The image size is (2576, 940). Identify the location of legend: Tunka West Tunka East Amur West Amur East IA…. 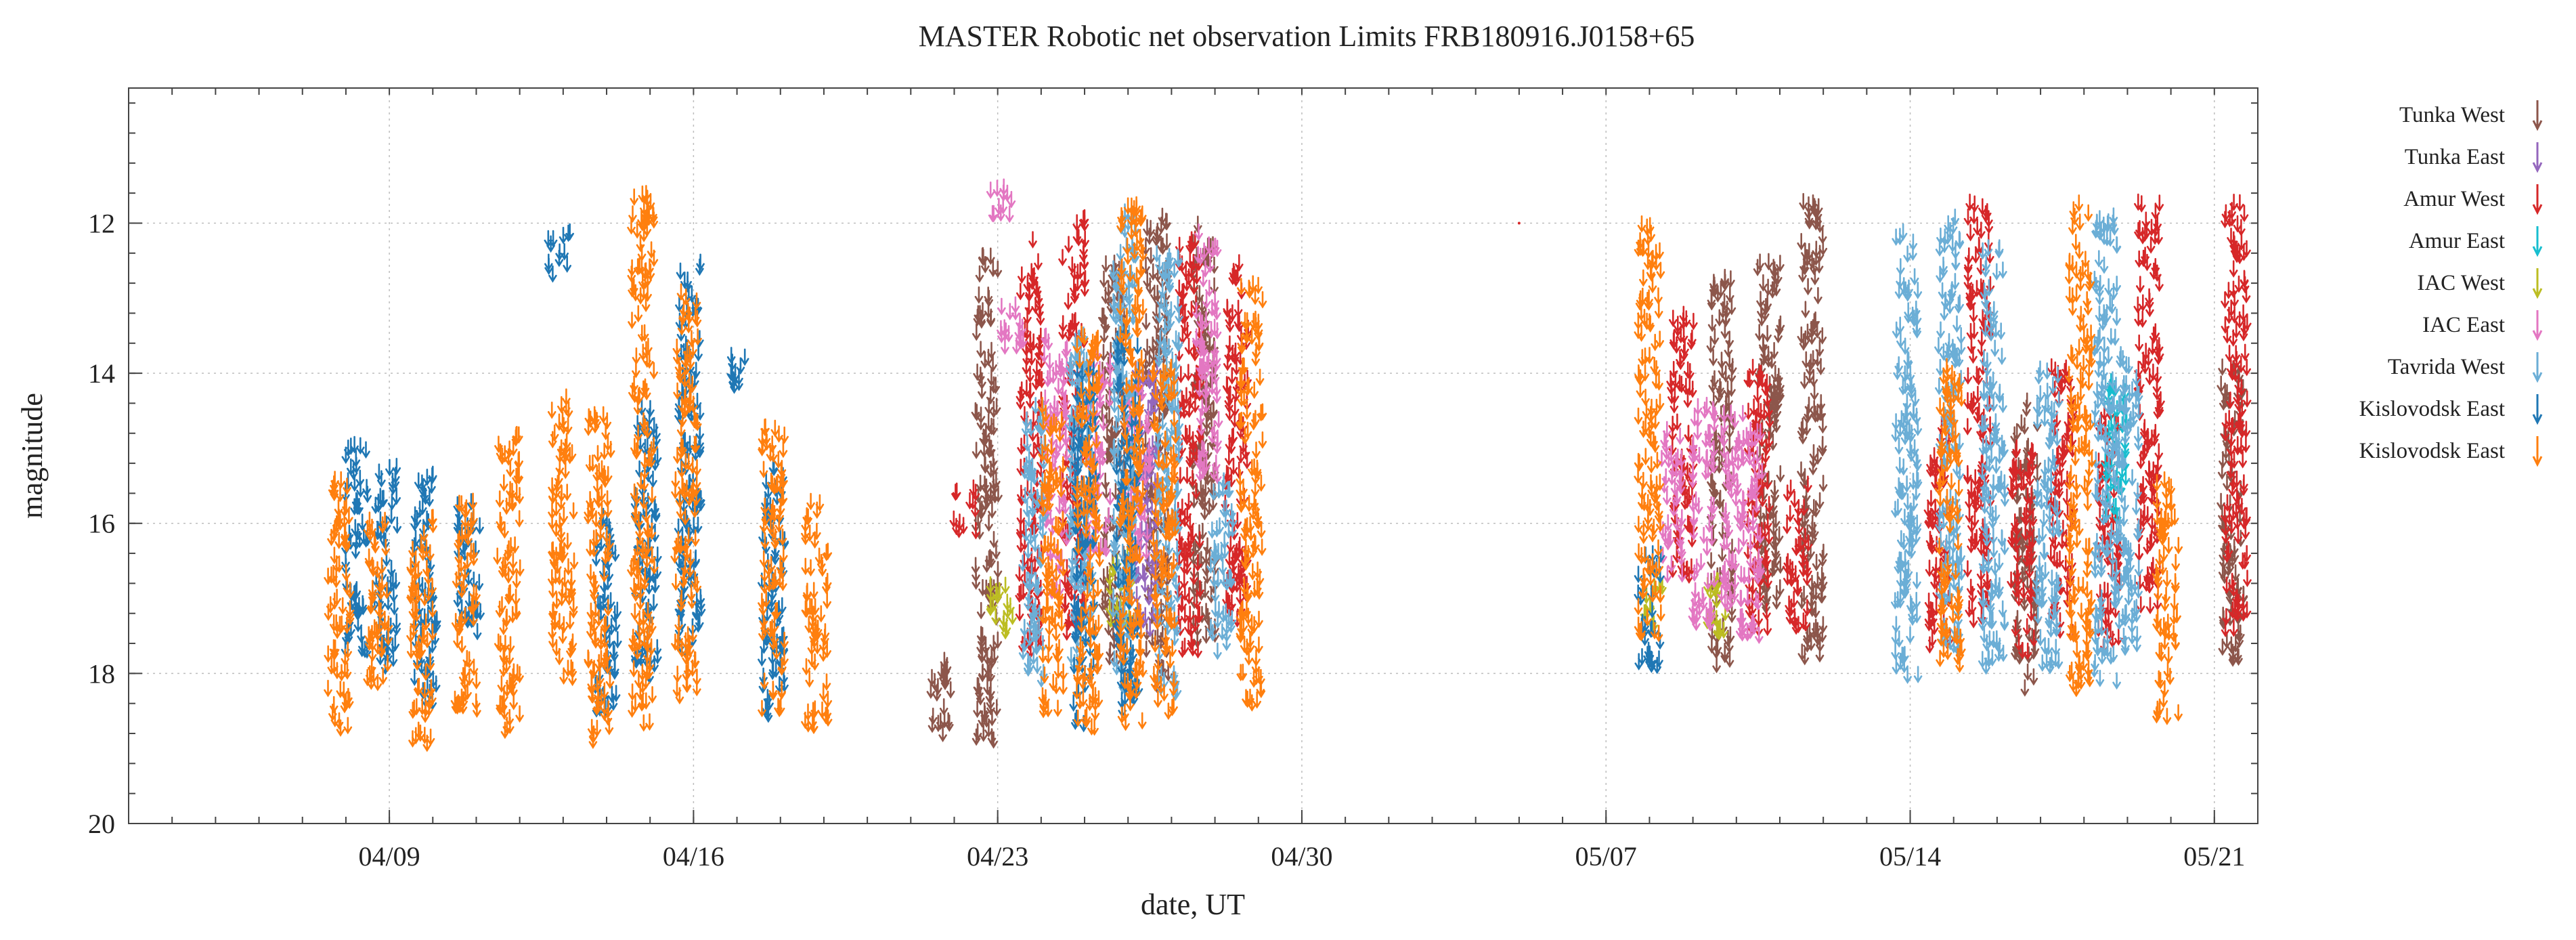
(2451, 283).